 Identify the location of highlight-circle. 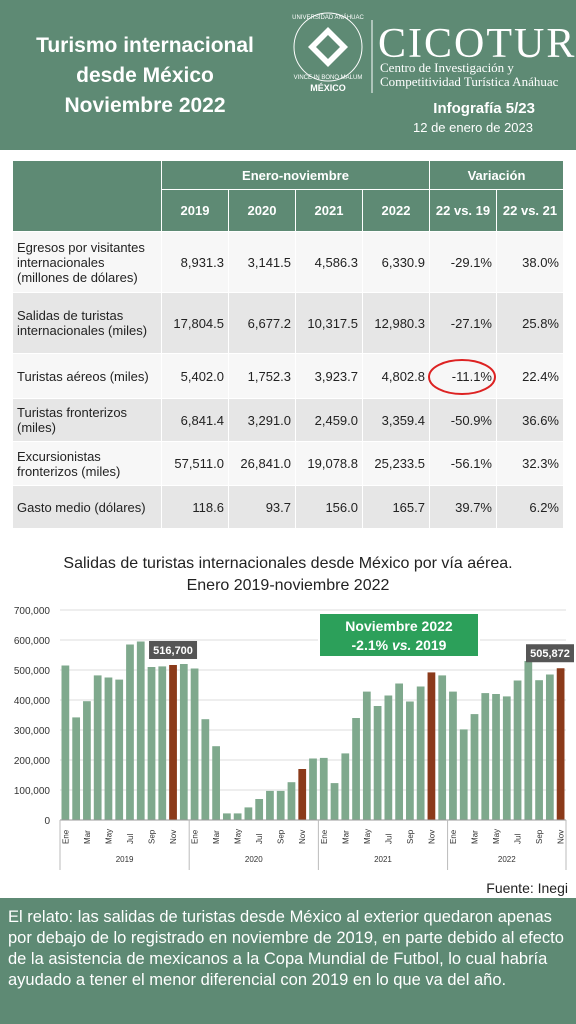
(462, 377).